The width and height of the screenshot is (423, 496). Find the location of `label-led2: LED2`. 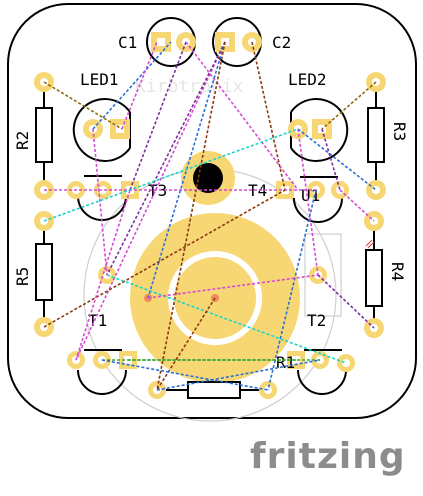

label-led2: LED2 is located at coordinates (307, 79).